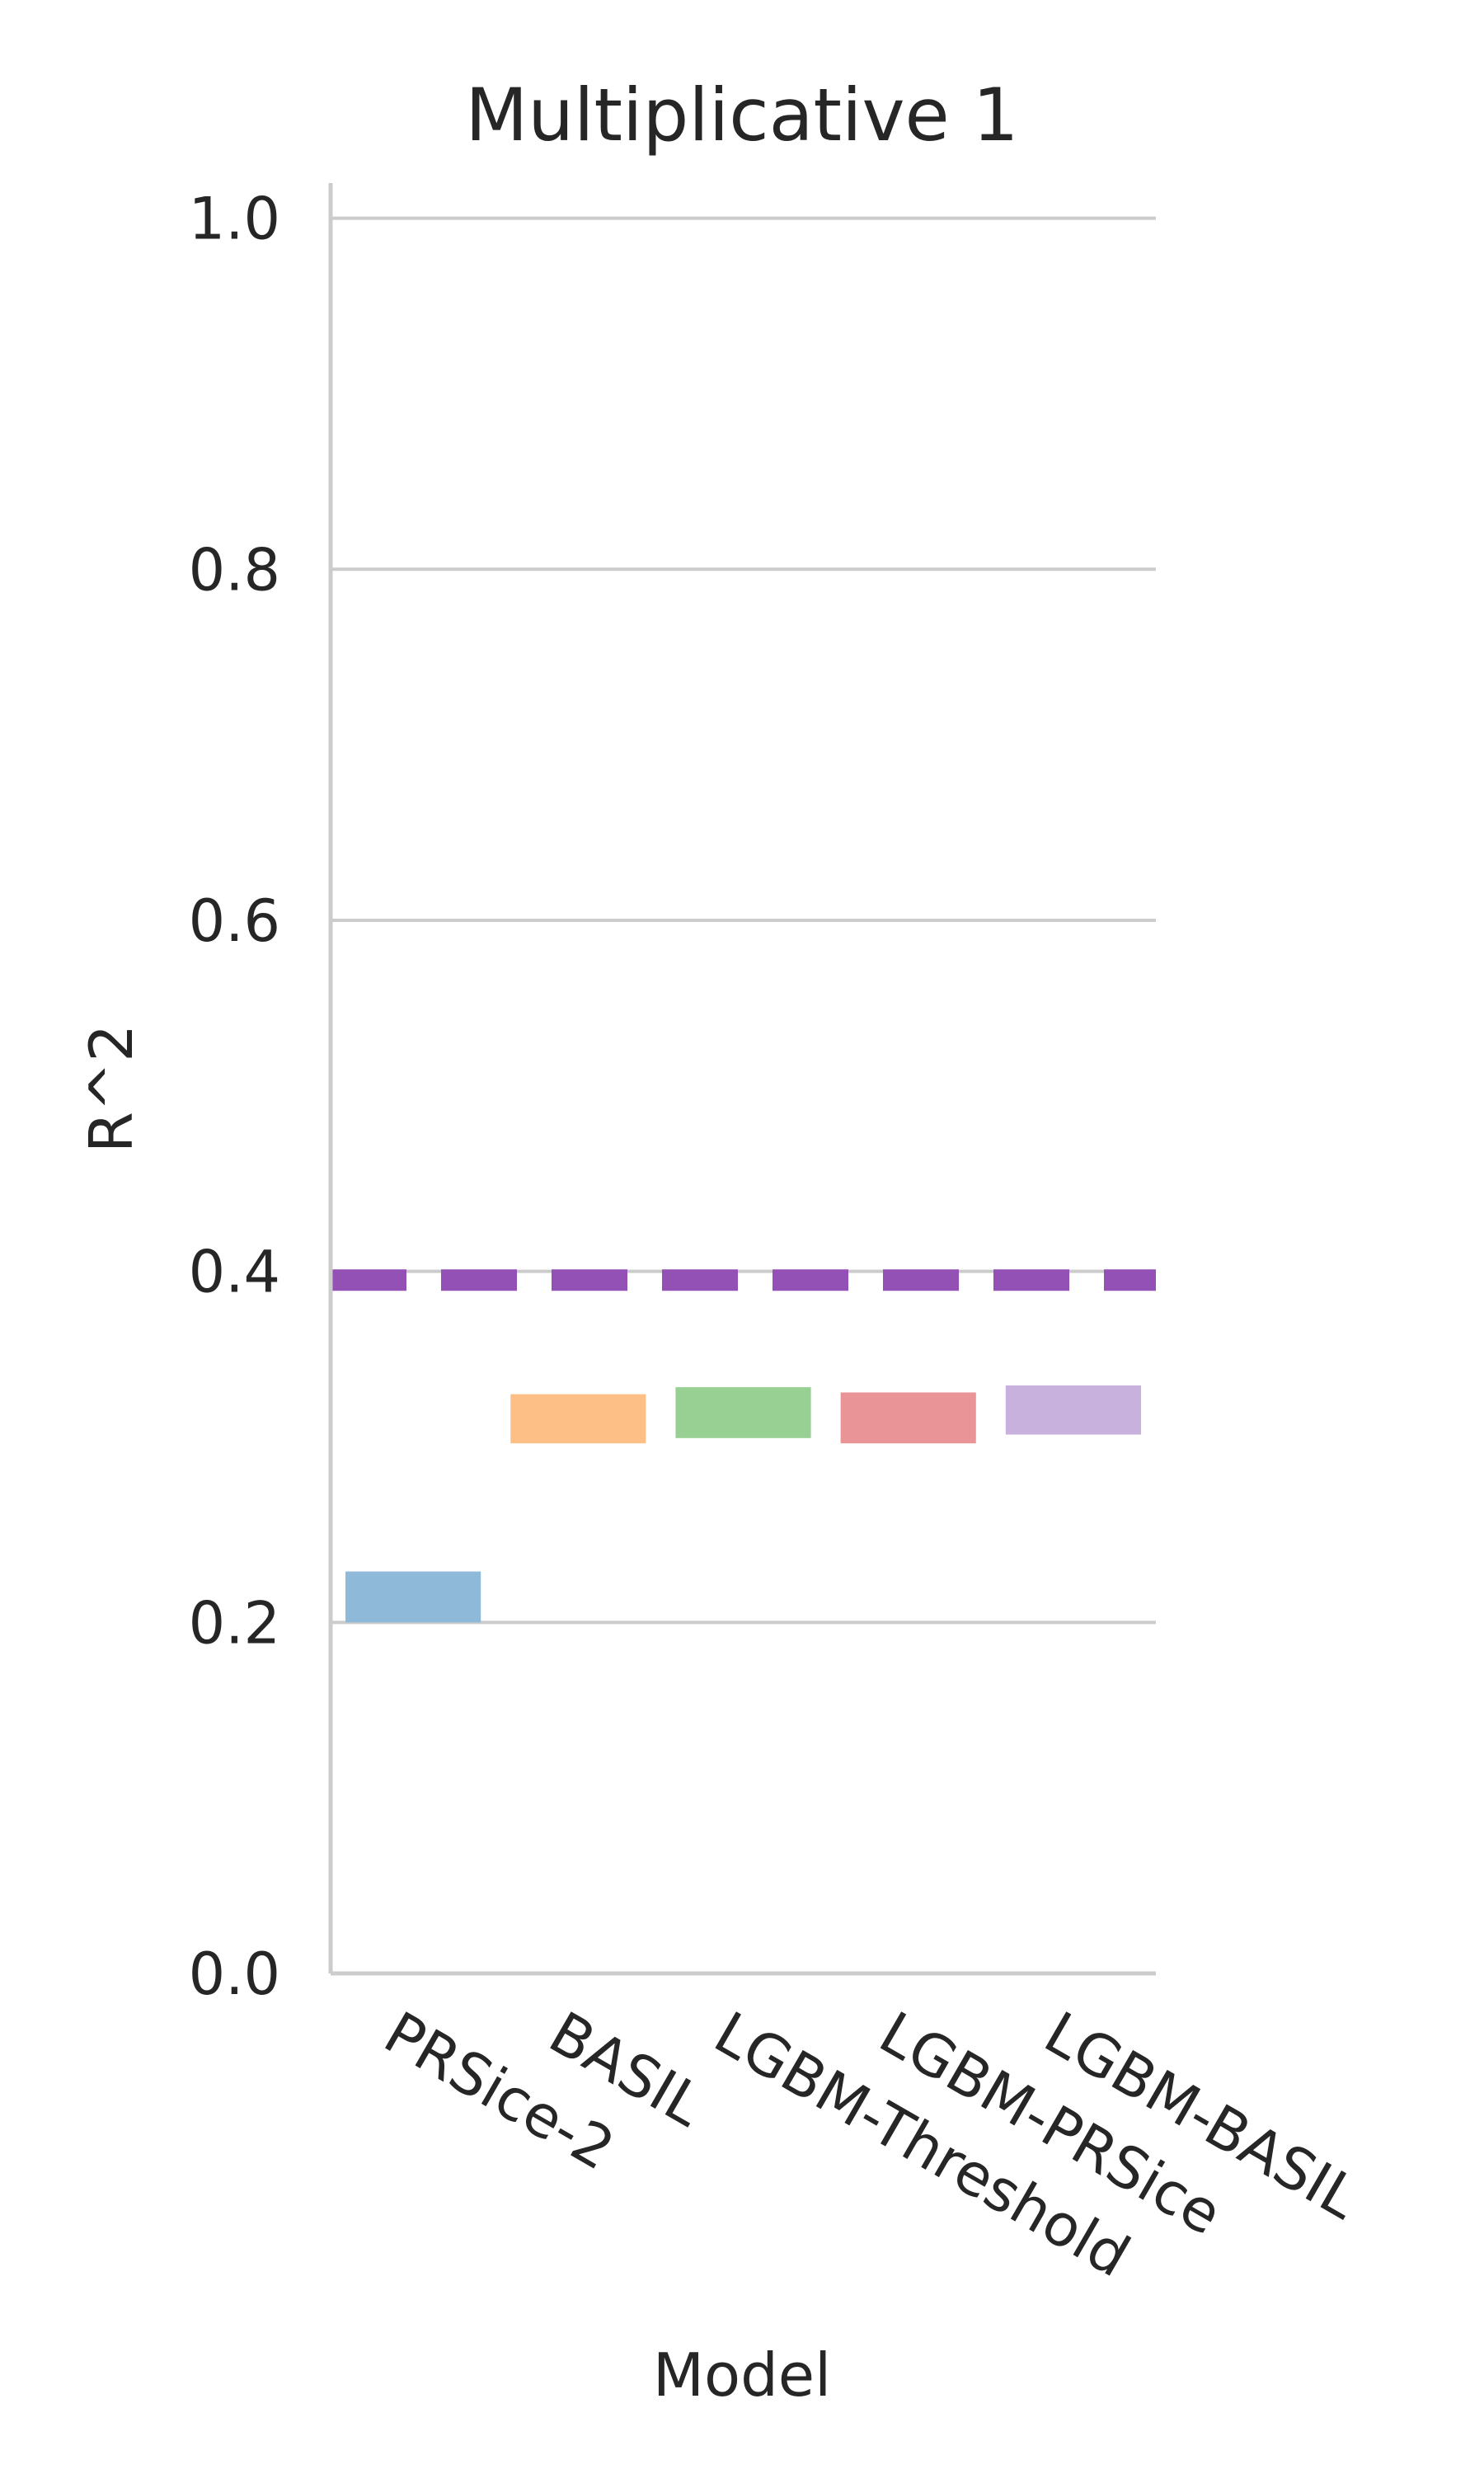  Describe the element at coordinates (743, 1412) in the screenshot. I see `box-lgbm-threshold` at that location.